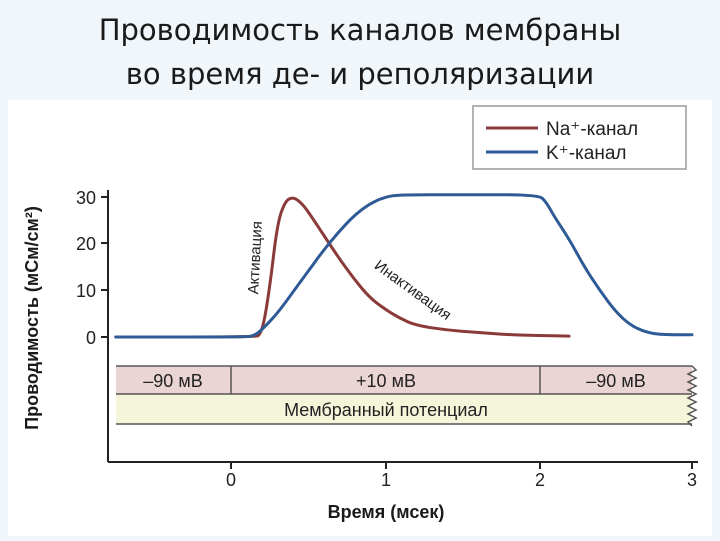 This screenshot has width=720, height=541. I want to click on x-tick-3: 3, so click(692, 476).